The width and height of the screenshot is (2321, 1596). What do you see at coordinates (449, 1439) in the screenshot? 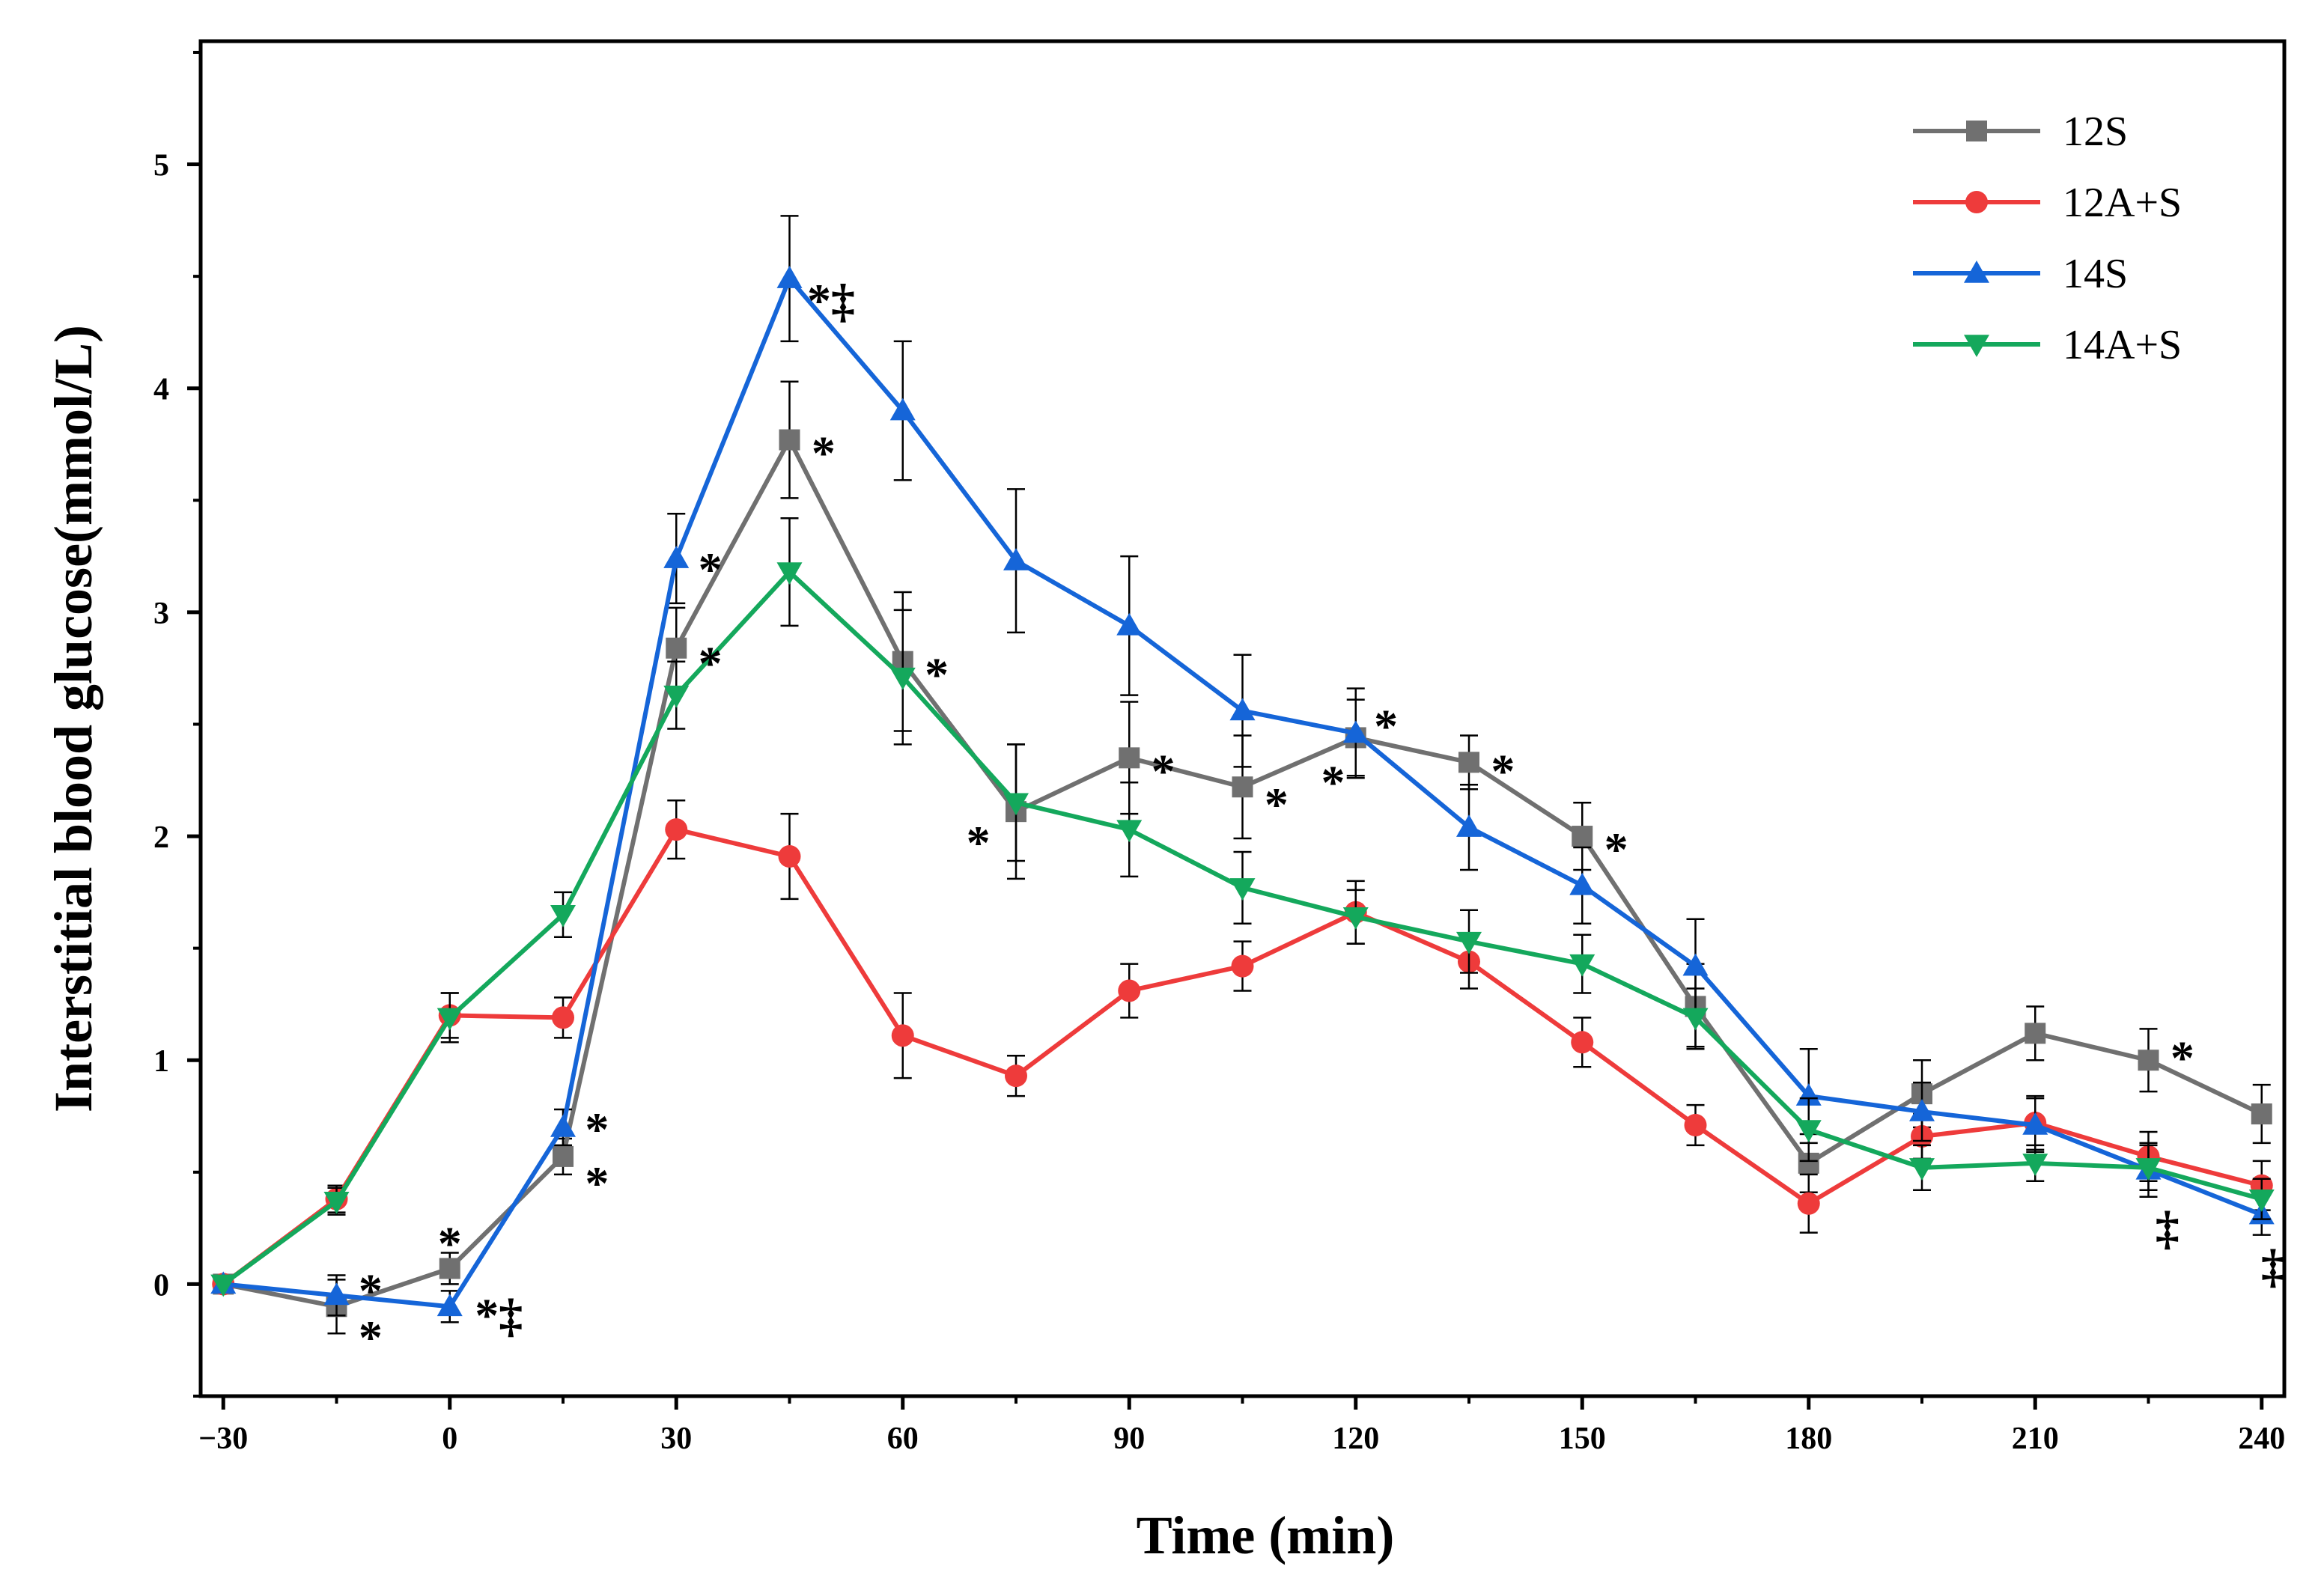
I see `x-tick-label: 0` at bounding box center [449, 1439].